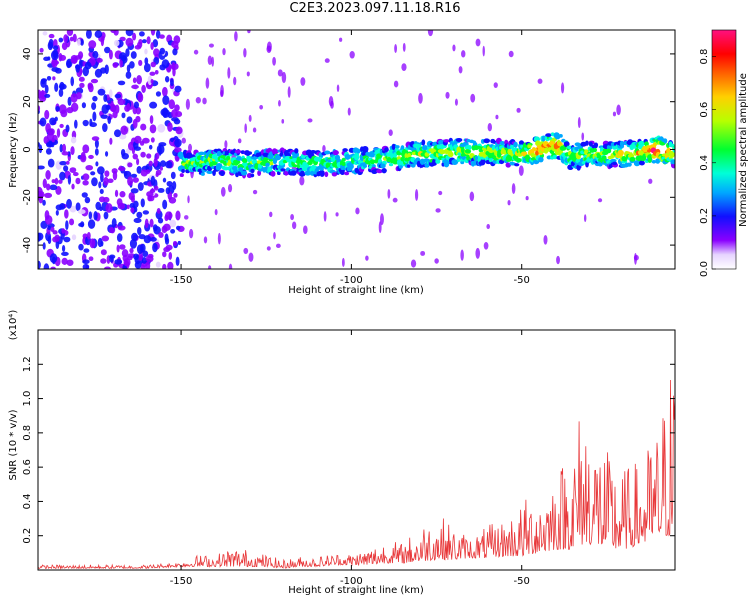 The image size is (750, 600). What do you see at coordinates (375, 8) in the screenshot?
I see `chart-title: C2E3.2023.097.11.18.R16` at bounding box center [375, 8].